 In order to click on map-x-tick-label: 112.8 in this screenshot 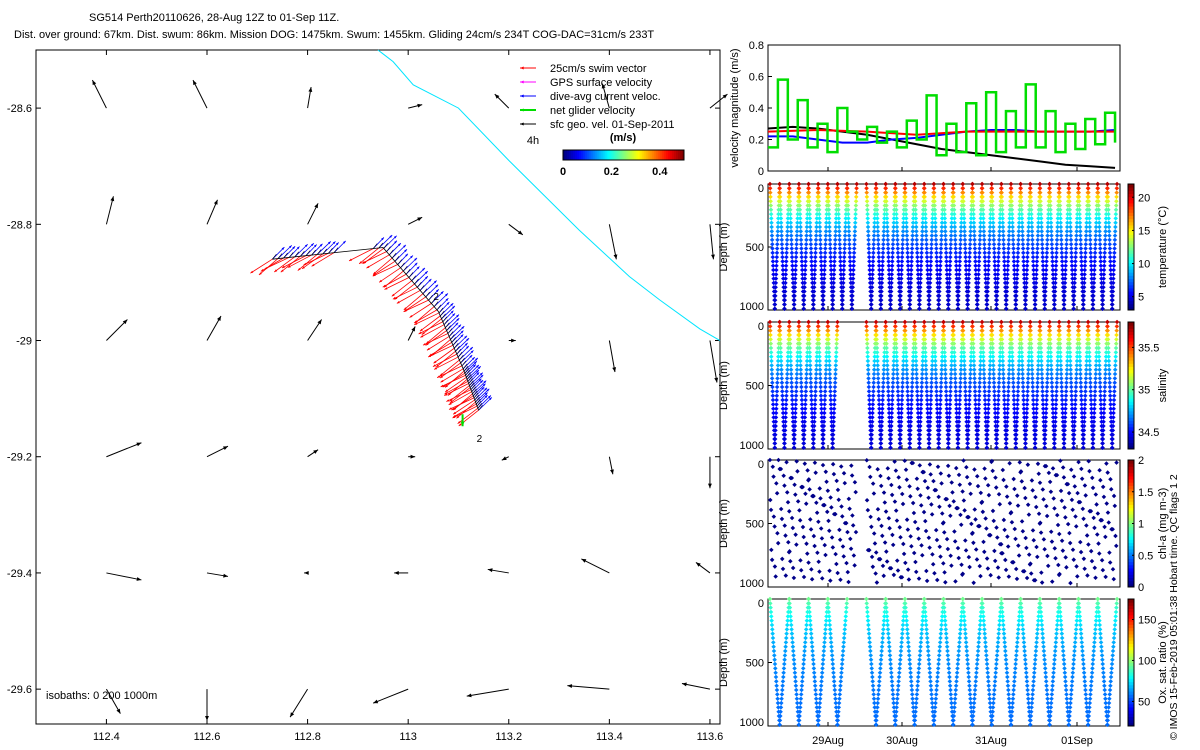, I will do `click(307, 737)`.